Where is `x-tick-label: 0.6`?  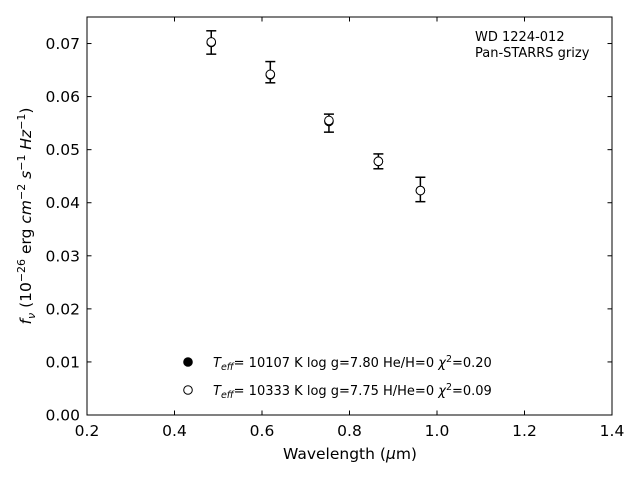
x-tick-label: 0.6 is located at coordinates (262, 431).